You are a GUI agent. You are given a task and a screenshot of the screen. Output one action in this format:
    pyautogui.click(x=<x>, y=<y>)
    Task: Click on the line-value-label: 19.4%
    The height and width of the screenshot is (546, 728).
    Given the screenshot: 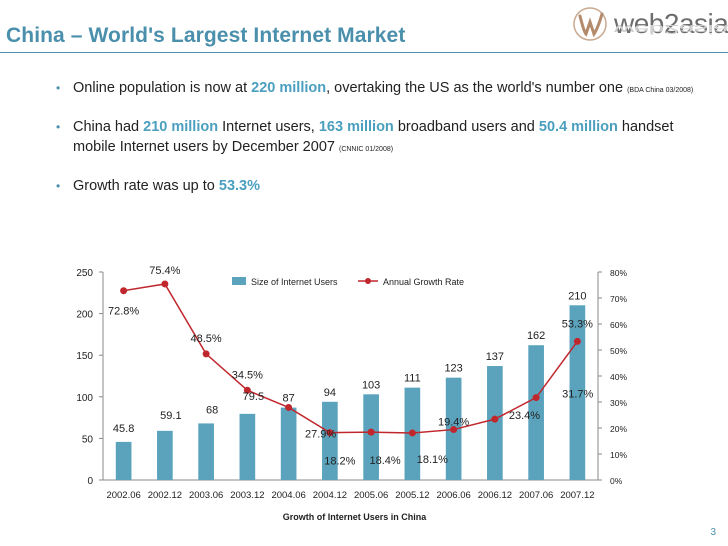 What is the action you would take?
    pyautogui.click(x=453, y=423)
    